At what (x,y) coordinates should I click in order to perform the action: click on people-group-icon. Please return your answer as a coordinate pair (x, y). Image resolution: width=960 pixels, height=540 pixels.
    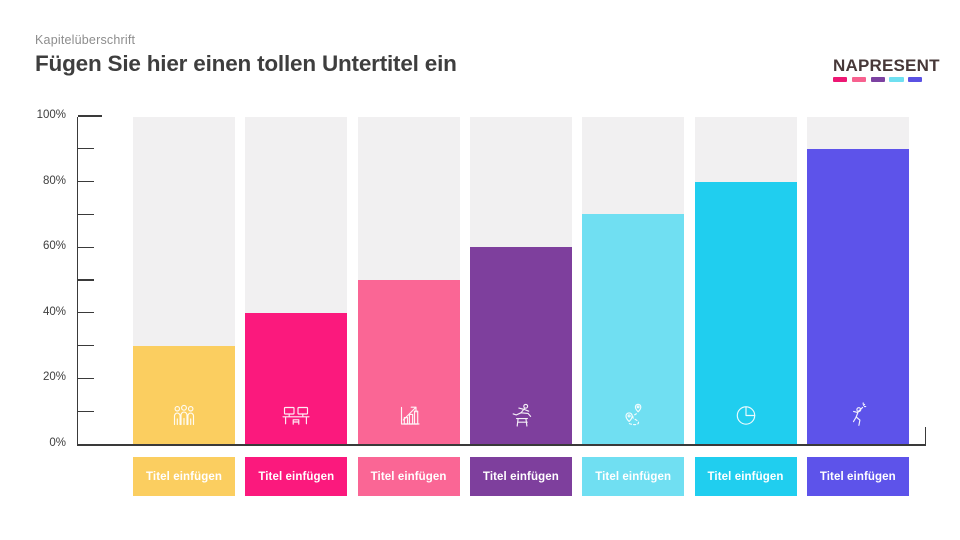
    Looking at the image, I should click on (184, 415).